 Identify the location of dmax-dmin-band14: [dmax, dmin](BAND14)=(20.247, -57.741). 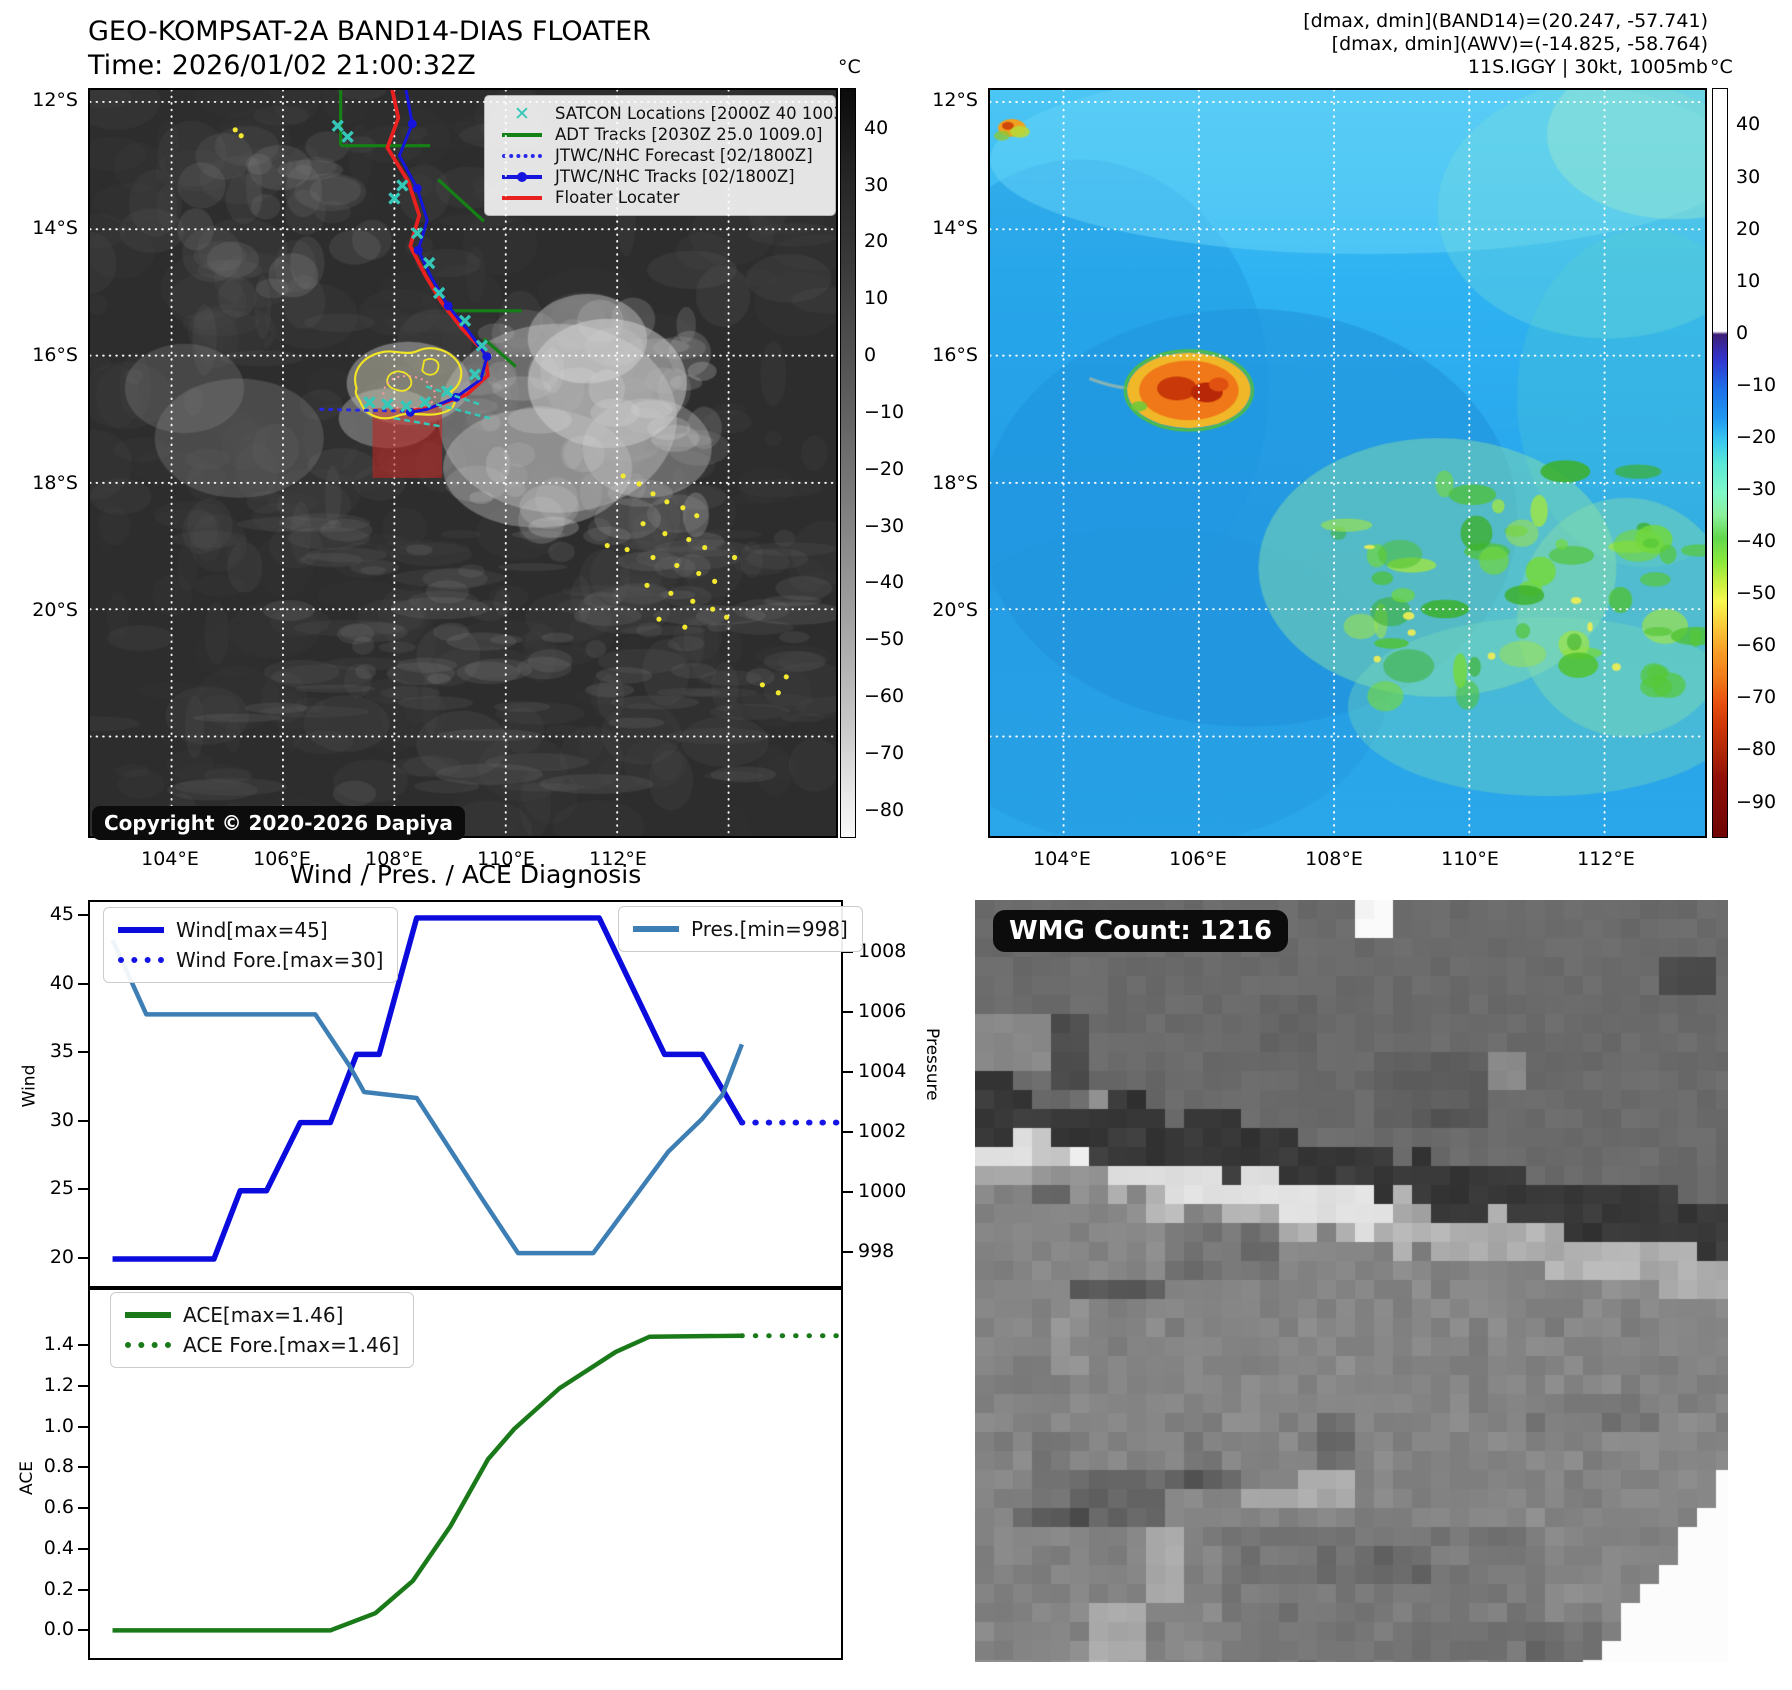
(1505, 21).